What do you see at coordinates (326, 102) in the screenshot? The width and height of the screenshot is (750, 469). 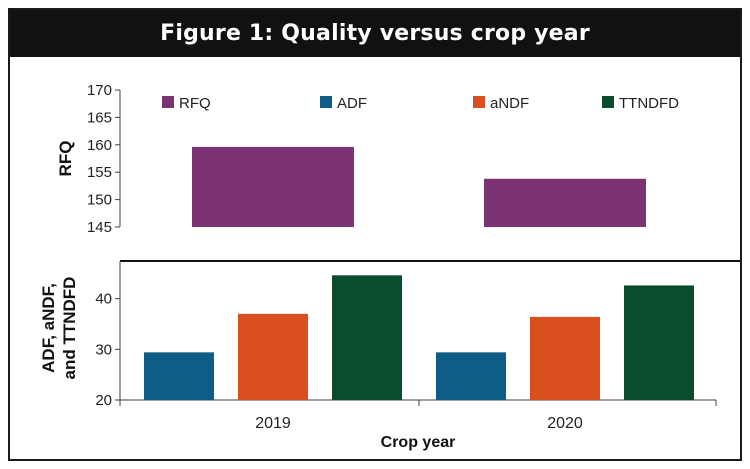 I see `legend-swatch-adf` at bounding box center [326, 102].